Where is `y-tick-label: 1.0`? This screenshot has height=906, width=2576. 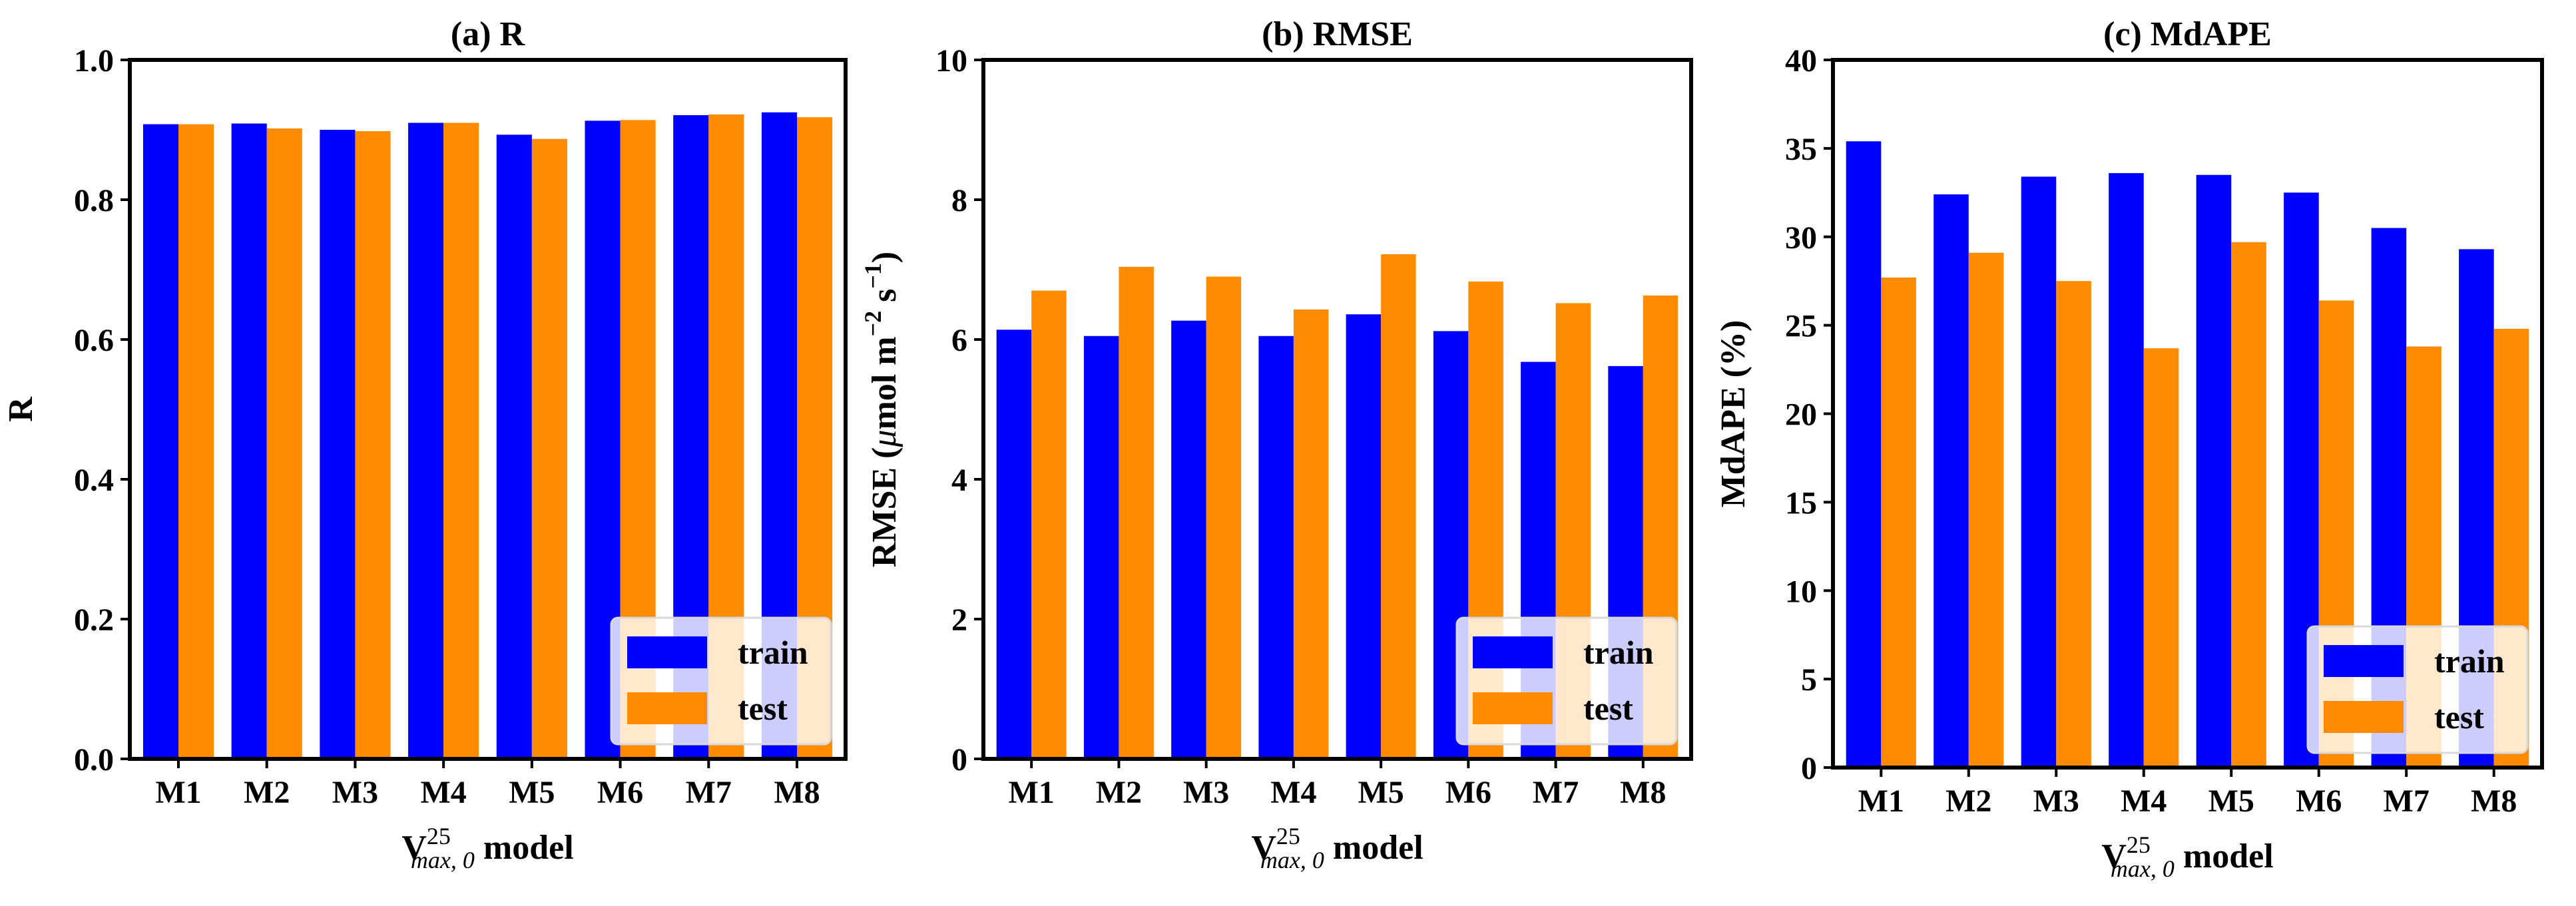
y-tick-label: 1.0 is located at coordinates (94, 61).